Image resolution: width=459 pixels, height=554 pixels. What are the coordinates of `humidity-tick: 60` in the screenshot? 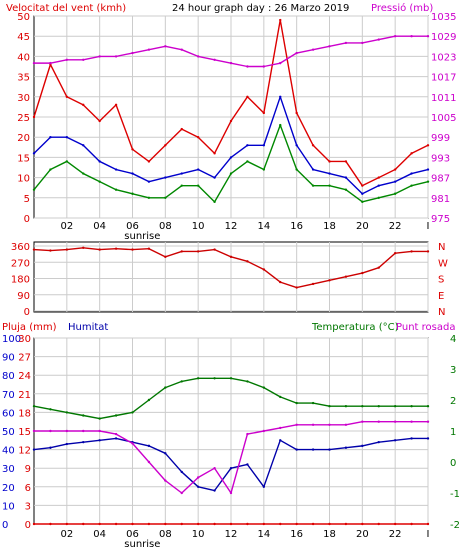 It's located at (8, 413).